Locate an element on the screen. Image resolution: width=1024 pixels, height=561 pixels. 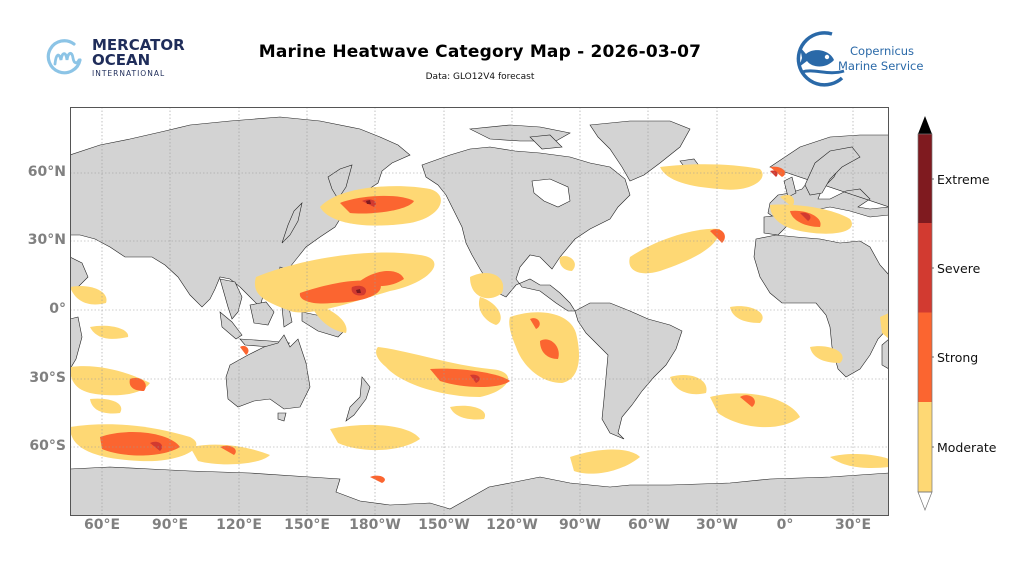
fish-icon is located at coordinates (820, 59).